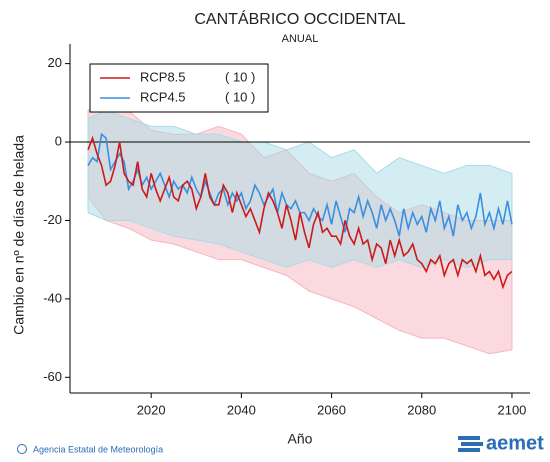 The height and width of the screenshot is (462, 550). I want to click on y-tick-label: 0, so click(58, 140).